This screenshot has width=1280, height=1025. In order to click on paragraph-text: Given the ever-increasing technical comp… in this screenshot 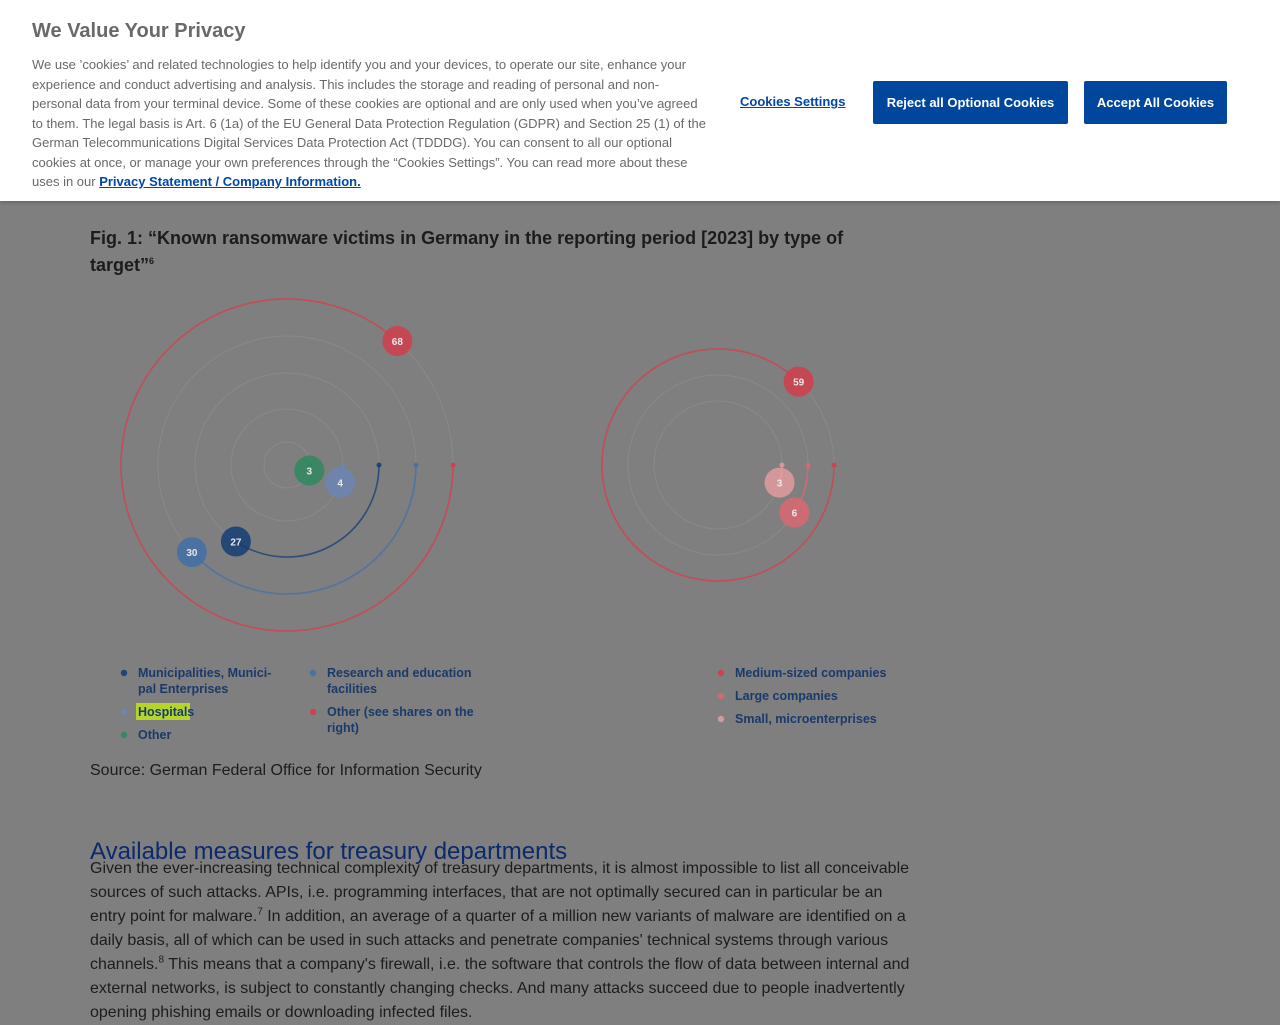, I will do `click(500, 892)`.